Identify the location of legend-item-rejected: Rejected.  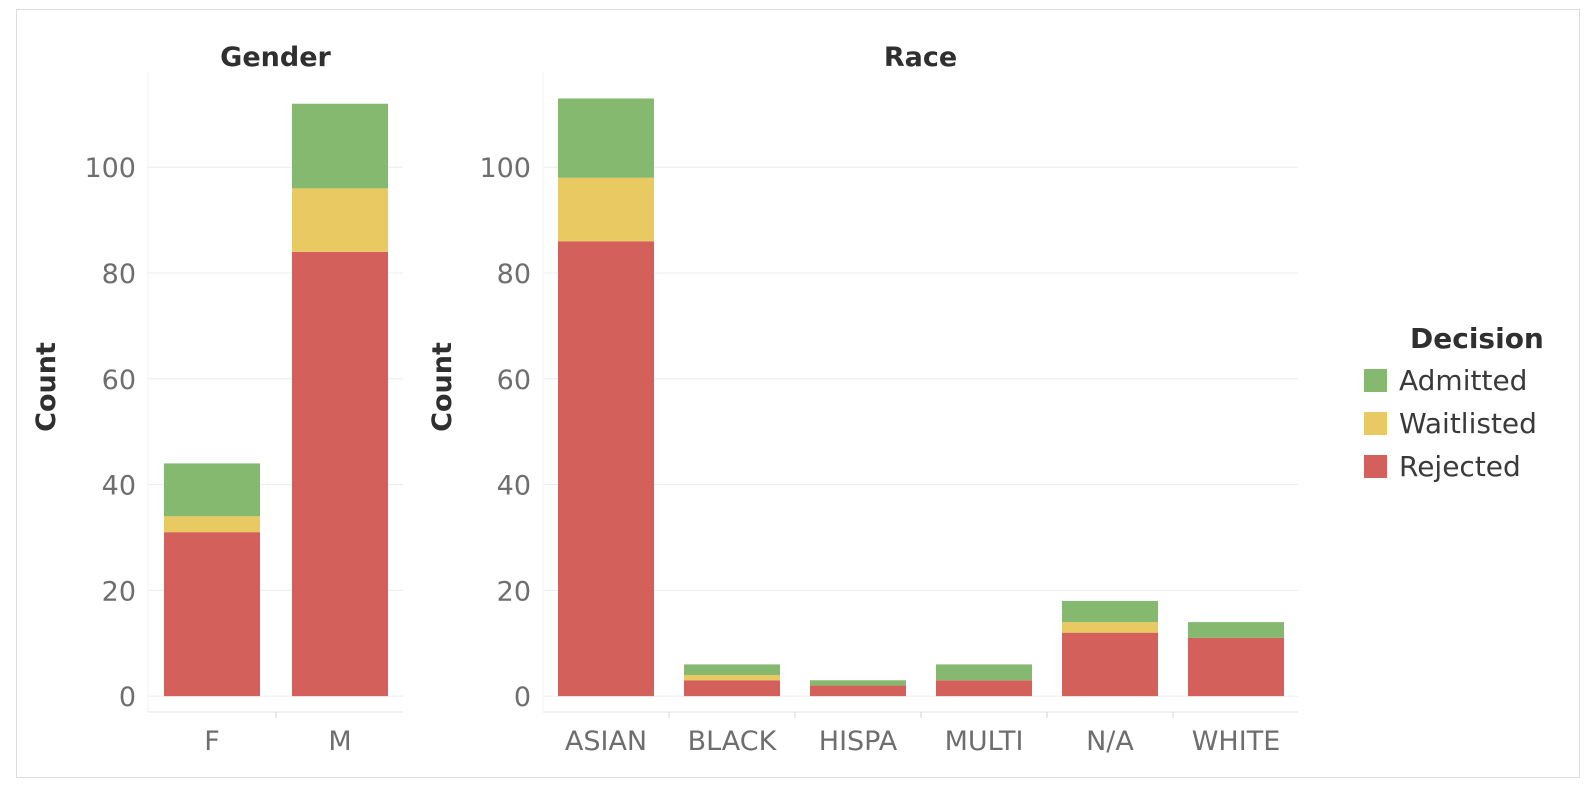
(1453, 466).